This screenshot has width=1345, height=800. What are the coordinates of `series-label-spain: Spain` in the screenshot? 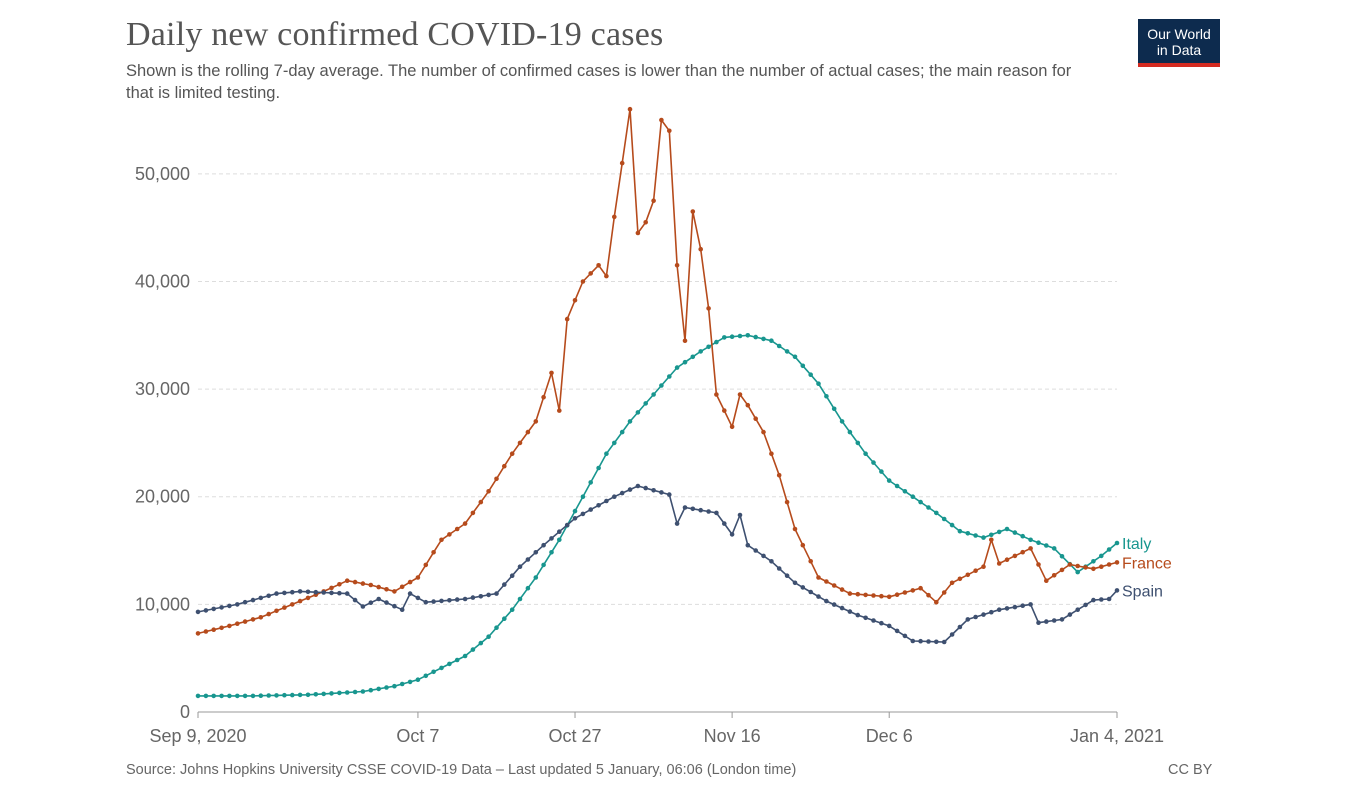 It's located at (1142, 591).